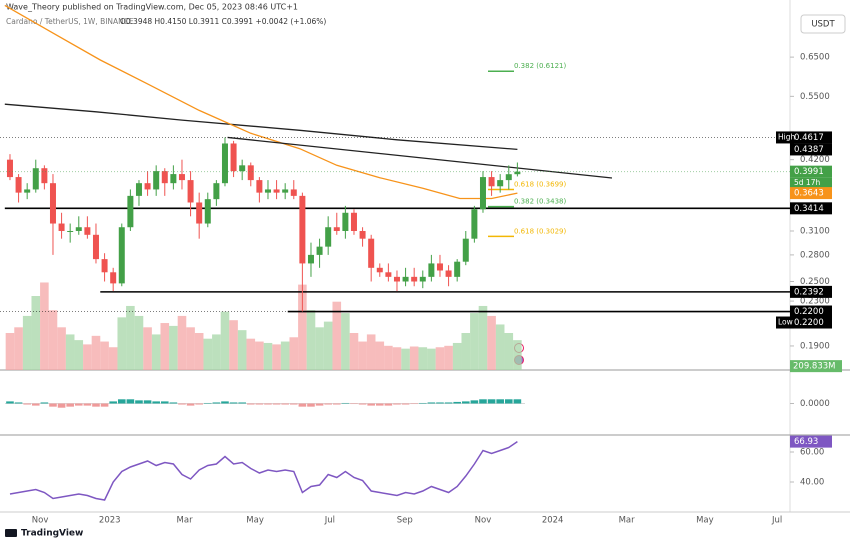 The image size is (850, 546). What do you see at coordinates (812, 483) in the screenshot?
I see `rsi-tick-label: 40.00` at bounding box center [812, 483].